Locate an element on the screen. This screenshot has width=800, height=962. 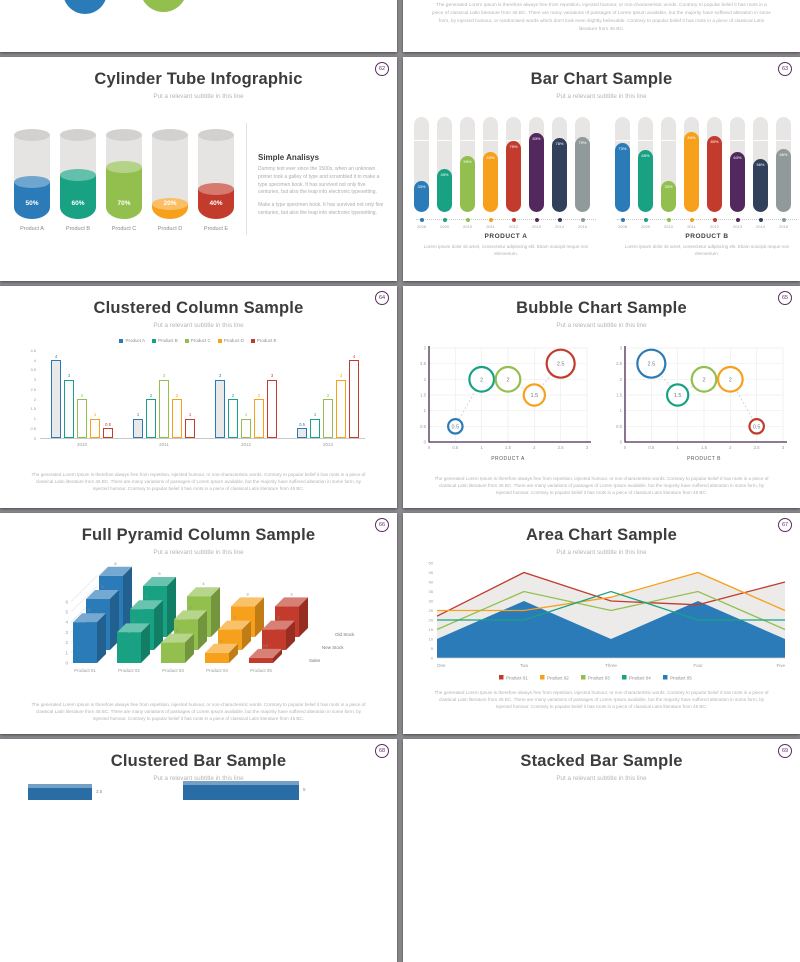
bar3d-new-stock-4: 2 is located at coordinates (234, 632).